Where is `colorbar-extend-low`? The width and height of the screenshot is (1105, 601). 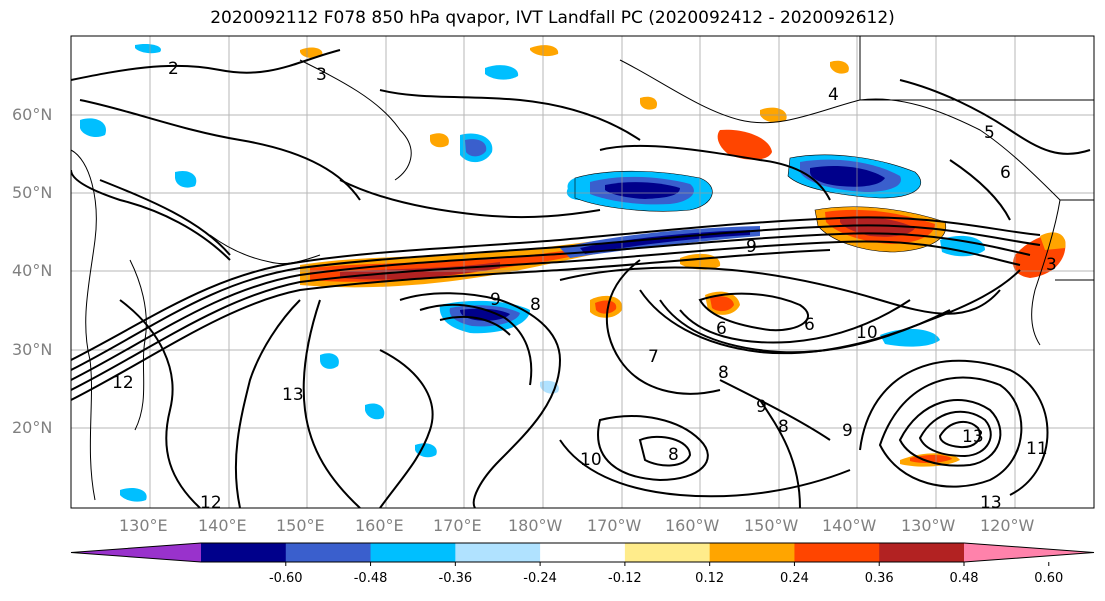 colorbar-extend-low is located at coordinates (136, 552).